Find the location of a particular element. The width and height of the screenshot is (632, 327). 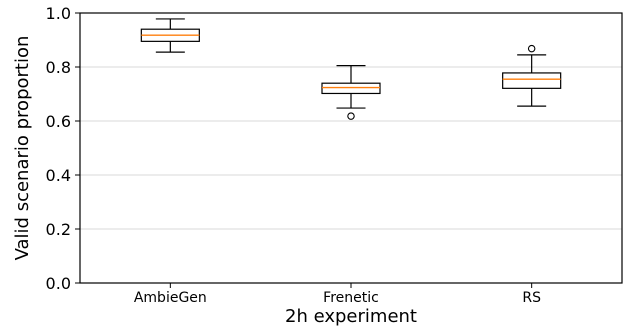

y-tick-label: 1.0 is located at coordinates (58, 13).